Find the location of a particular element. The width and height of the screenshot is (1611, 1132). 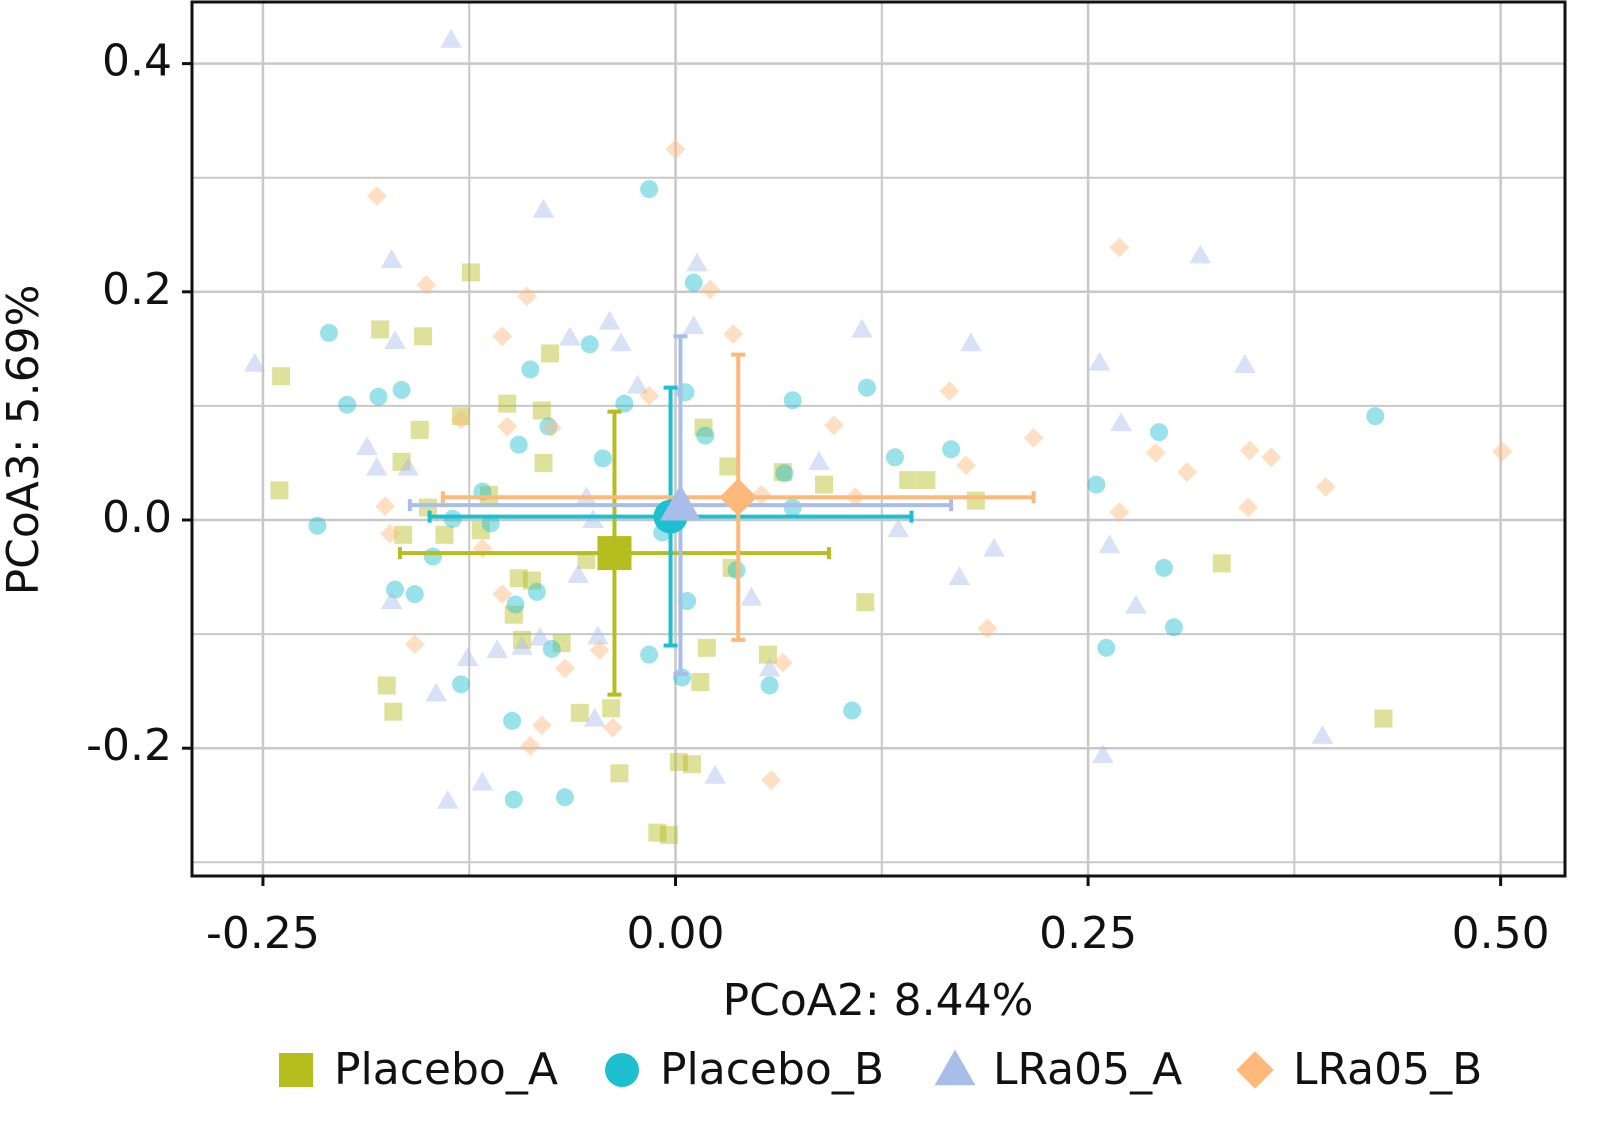

legend-label: Placebo_A is located at coordinates (446, 1069).